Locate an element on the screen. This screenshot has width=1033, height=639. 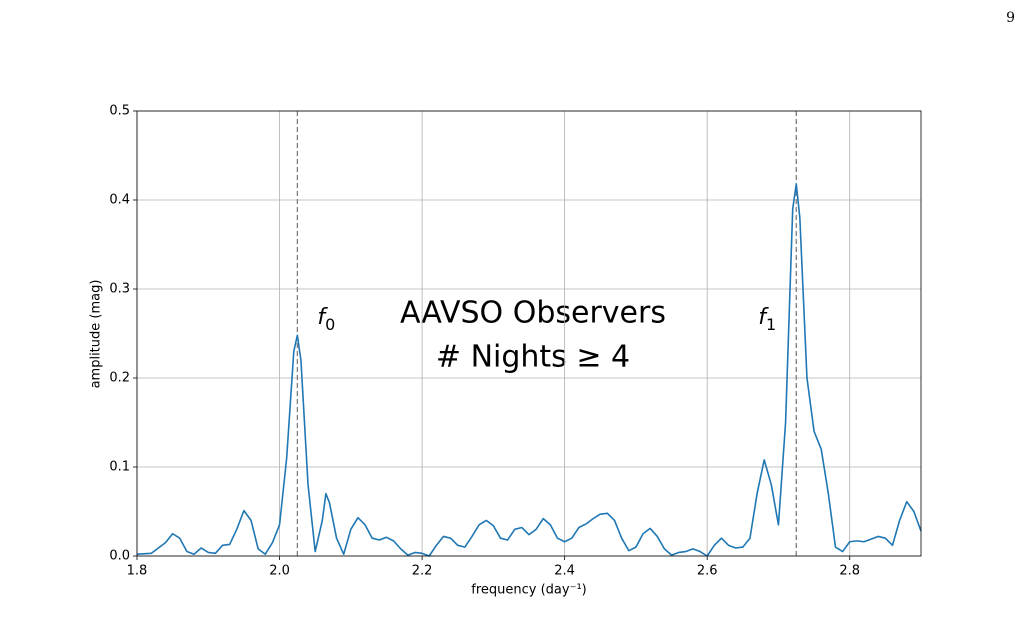
x-tick-label: 2.8 is located at coordinates (849, 571).